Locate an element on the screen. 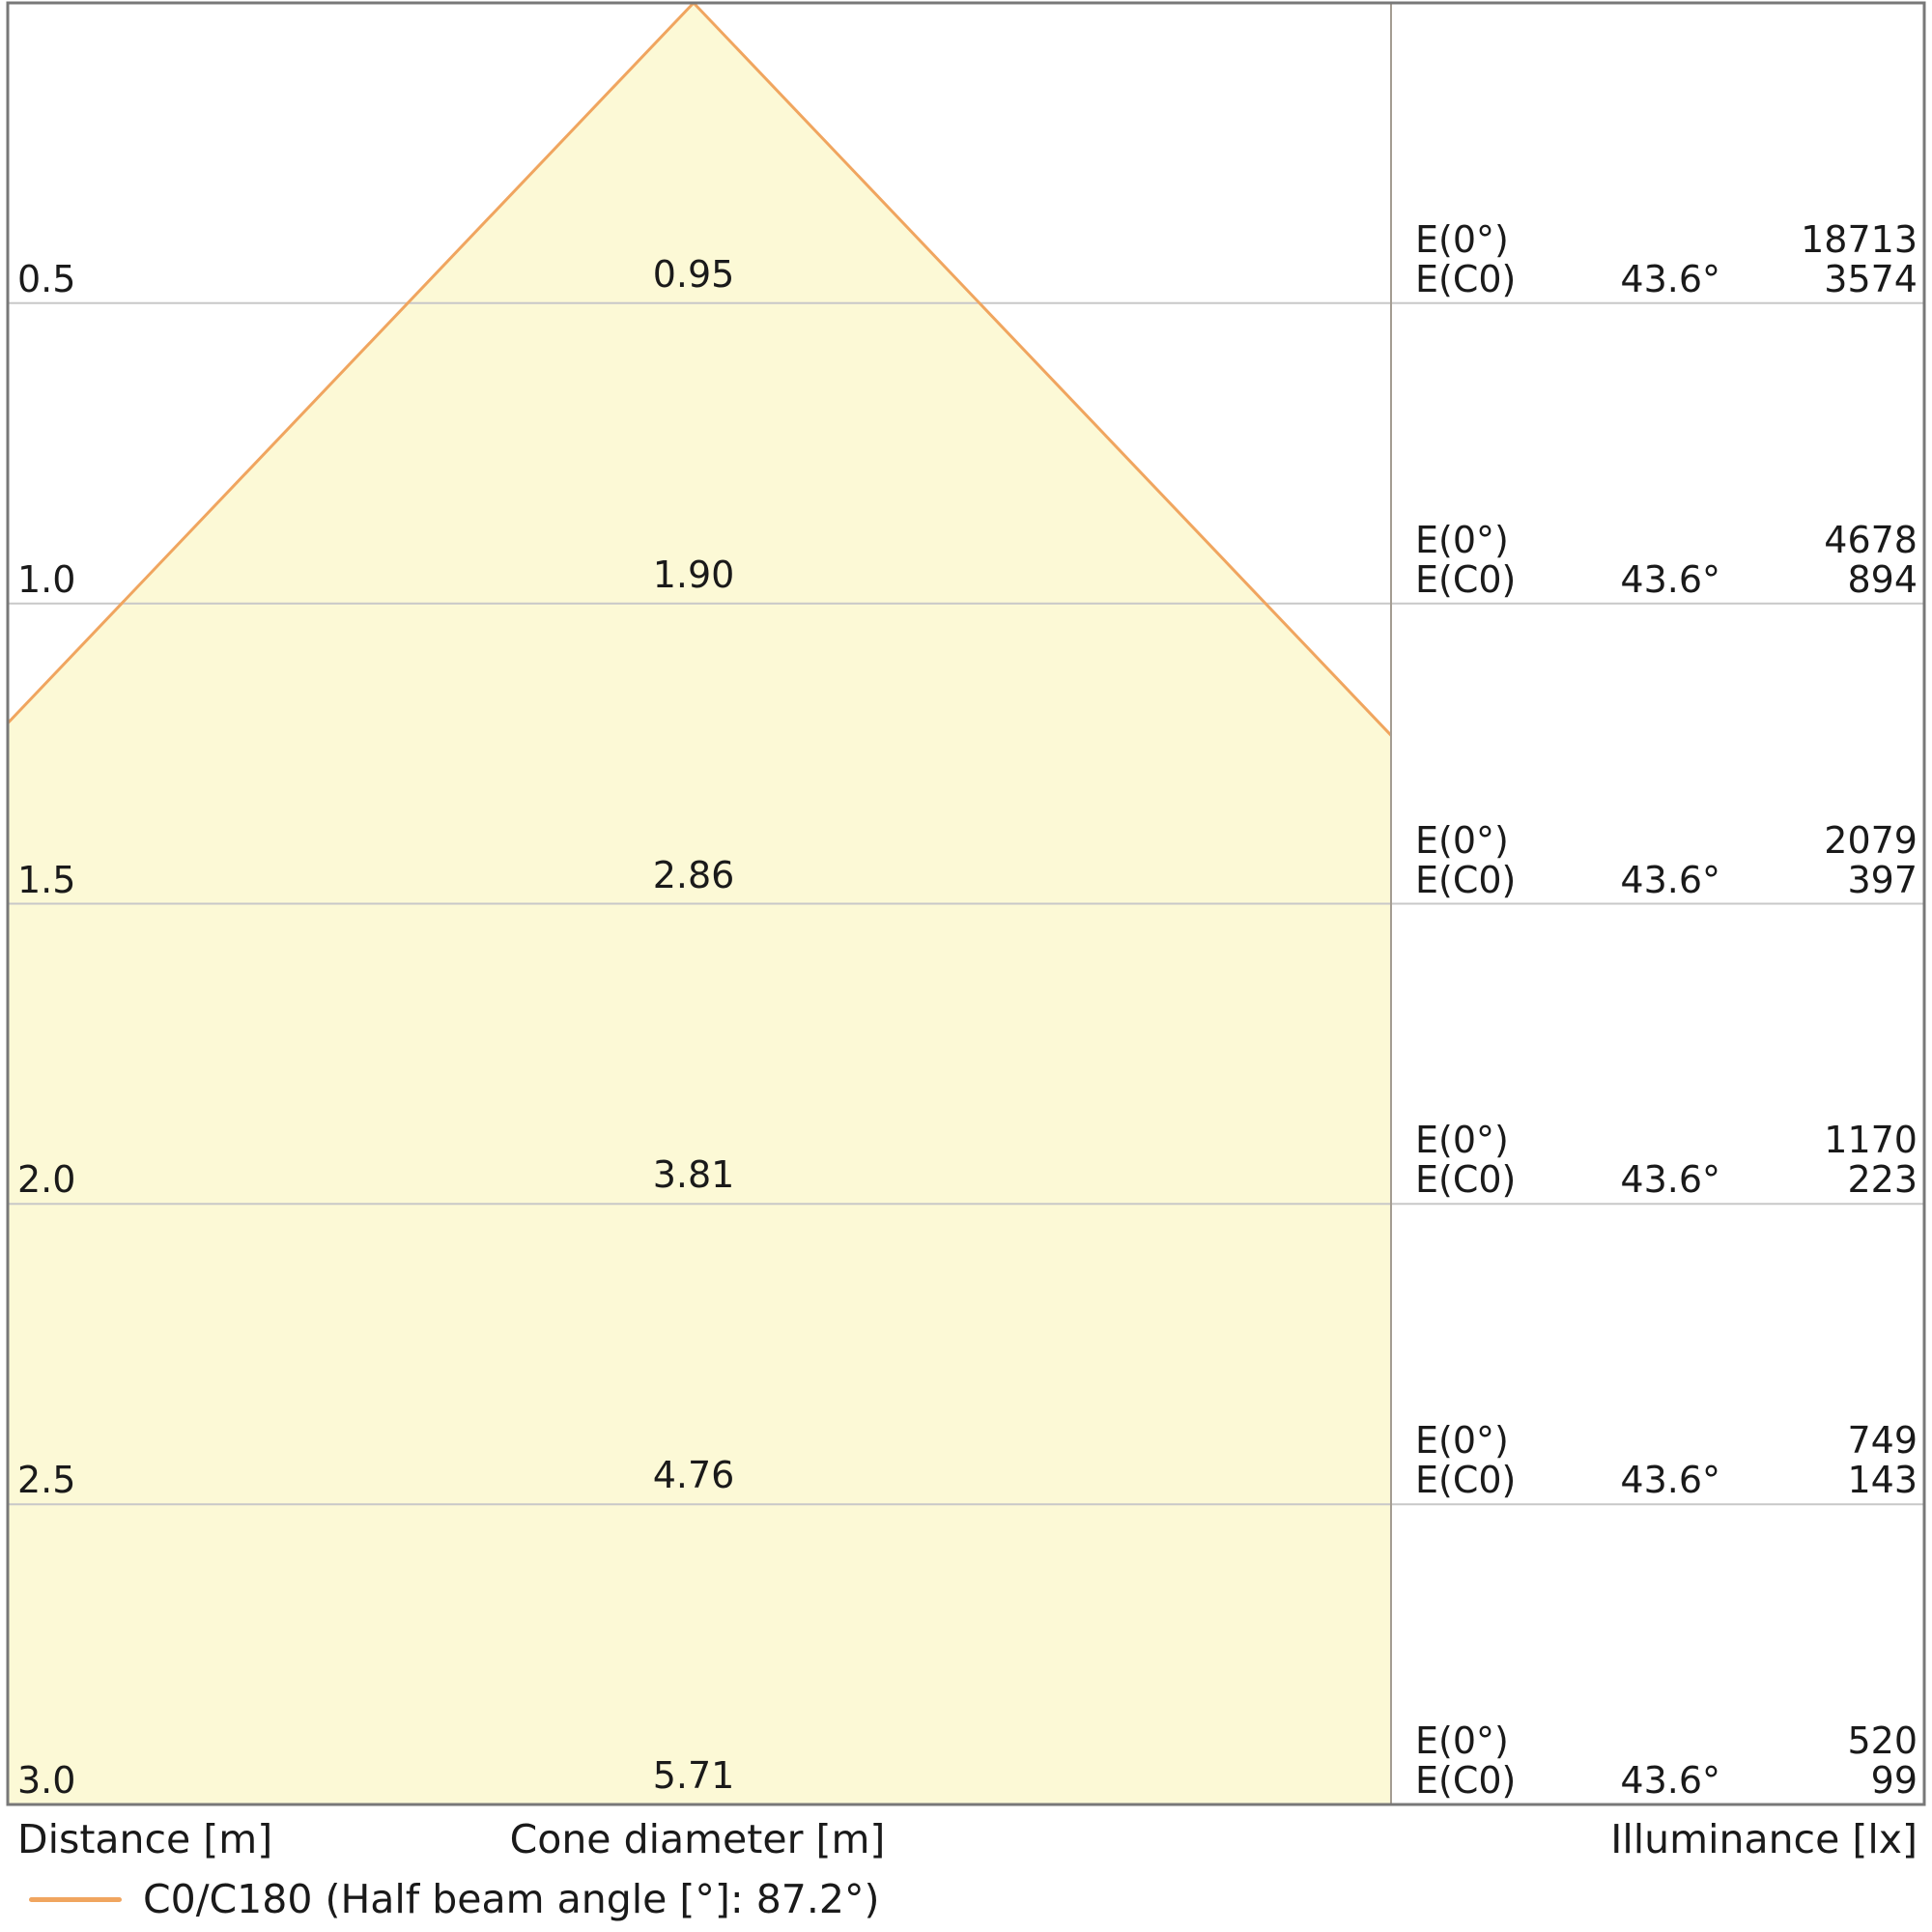 The height and width of the screenshot is (1932, 1932). cone-edge-left-line is located at coordinates (351, 362).